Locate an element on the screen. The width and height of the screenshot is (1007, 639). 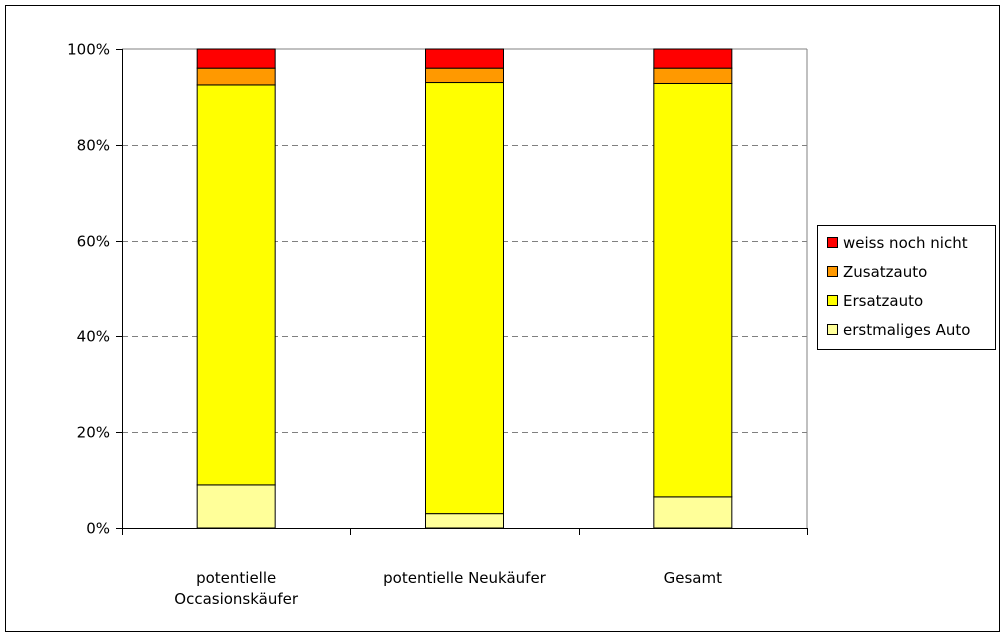
legend-box is located at coordinates (906, 287).